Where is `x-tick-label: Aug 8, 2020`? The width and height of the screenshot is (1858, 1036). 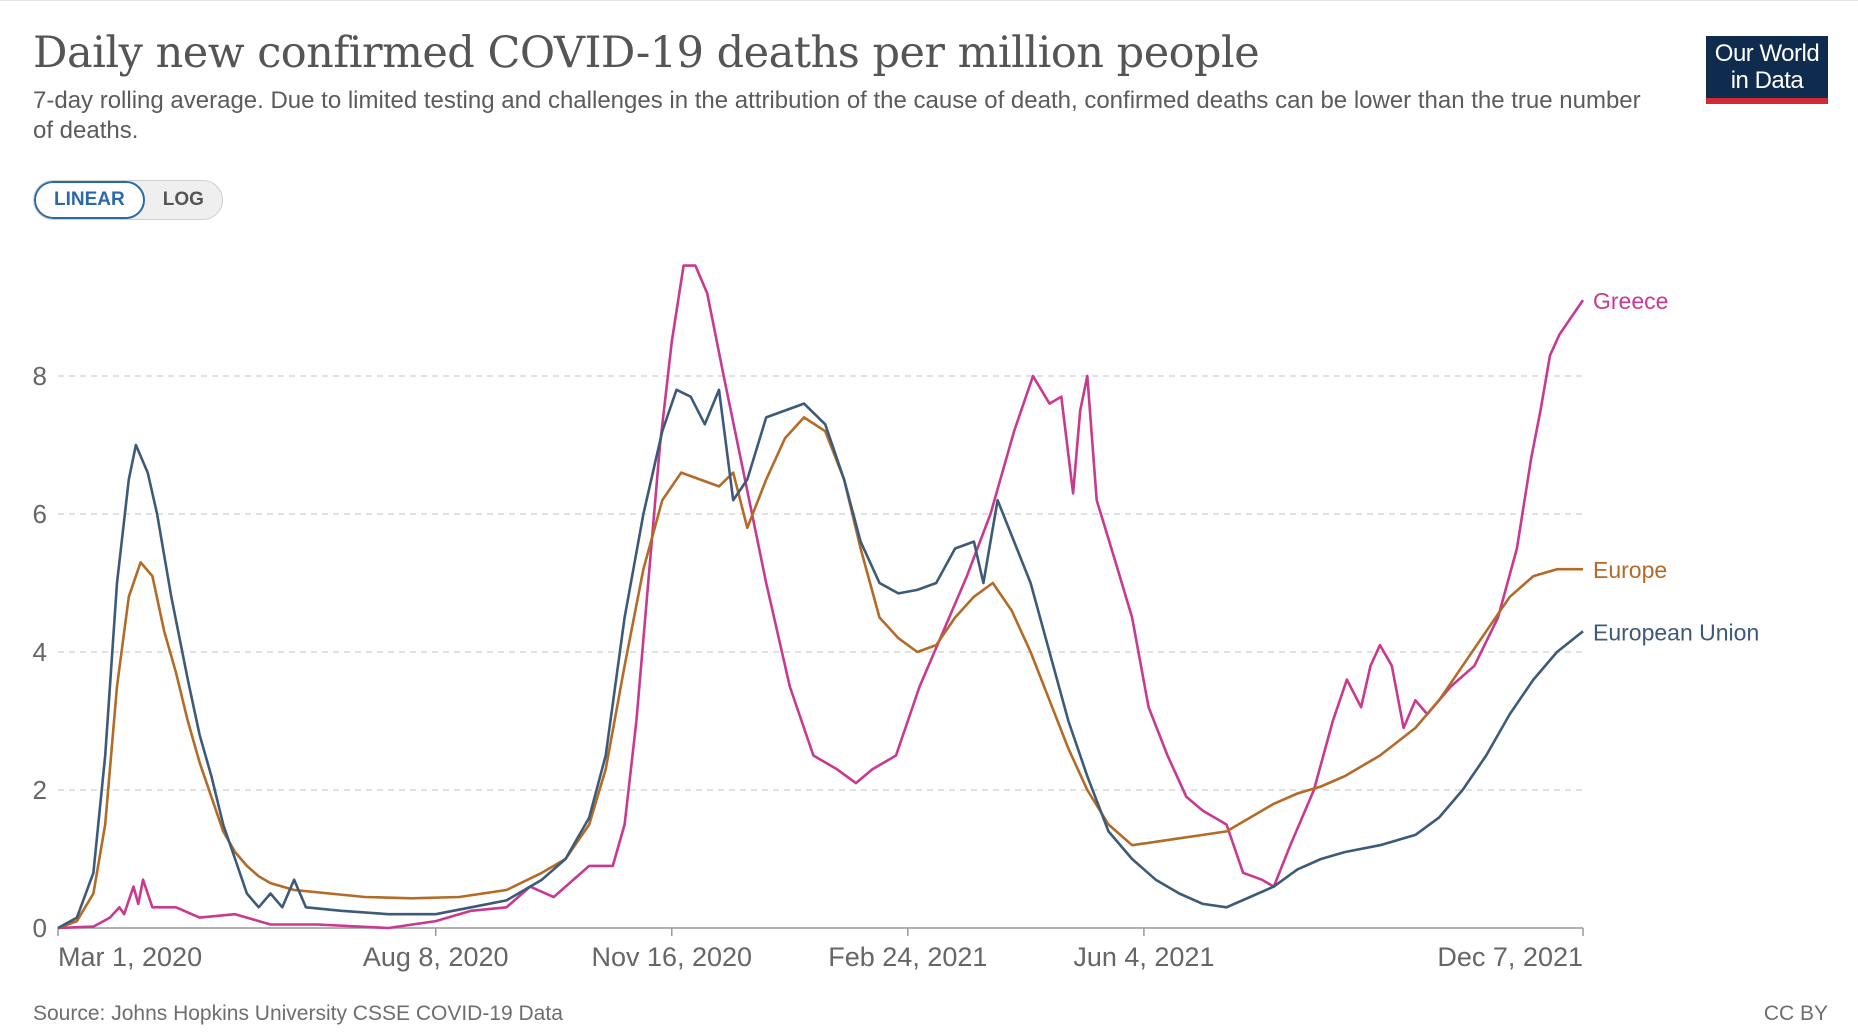
x-tick-label: Aug 8, 2020 is located at coordinates (436, 957).